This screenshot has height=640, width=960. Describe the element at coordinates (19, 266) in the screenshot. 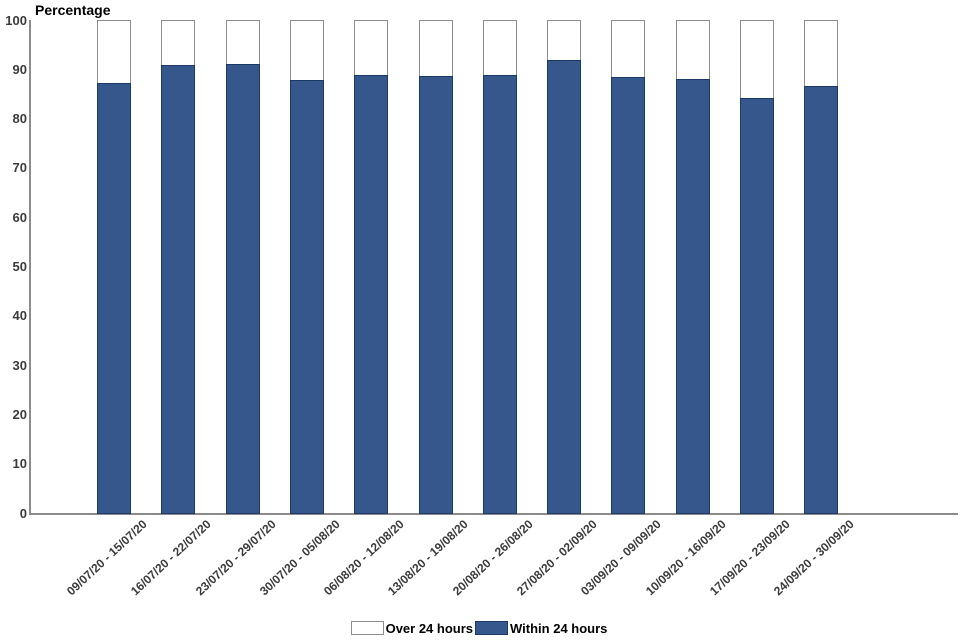

I see `y-tick-label: 50` at that location.